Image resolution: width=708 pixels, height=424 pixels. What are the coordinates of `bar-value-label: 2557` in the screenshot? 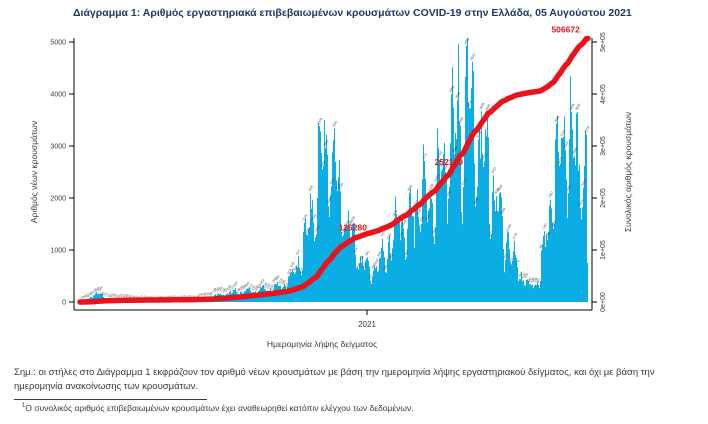 It's located at (442, 164).